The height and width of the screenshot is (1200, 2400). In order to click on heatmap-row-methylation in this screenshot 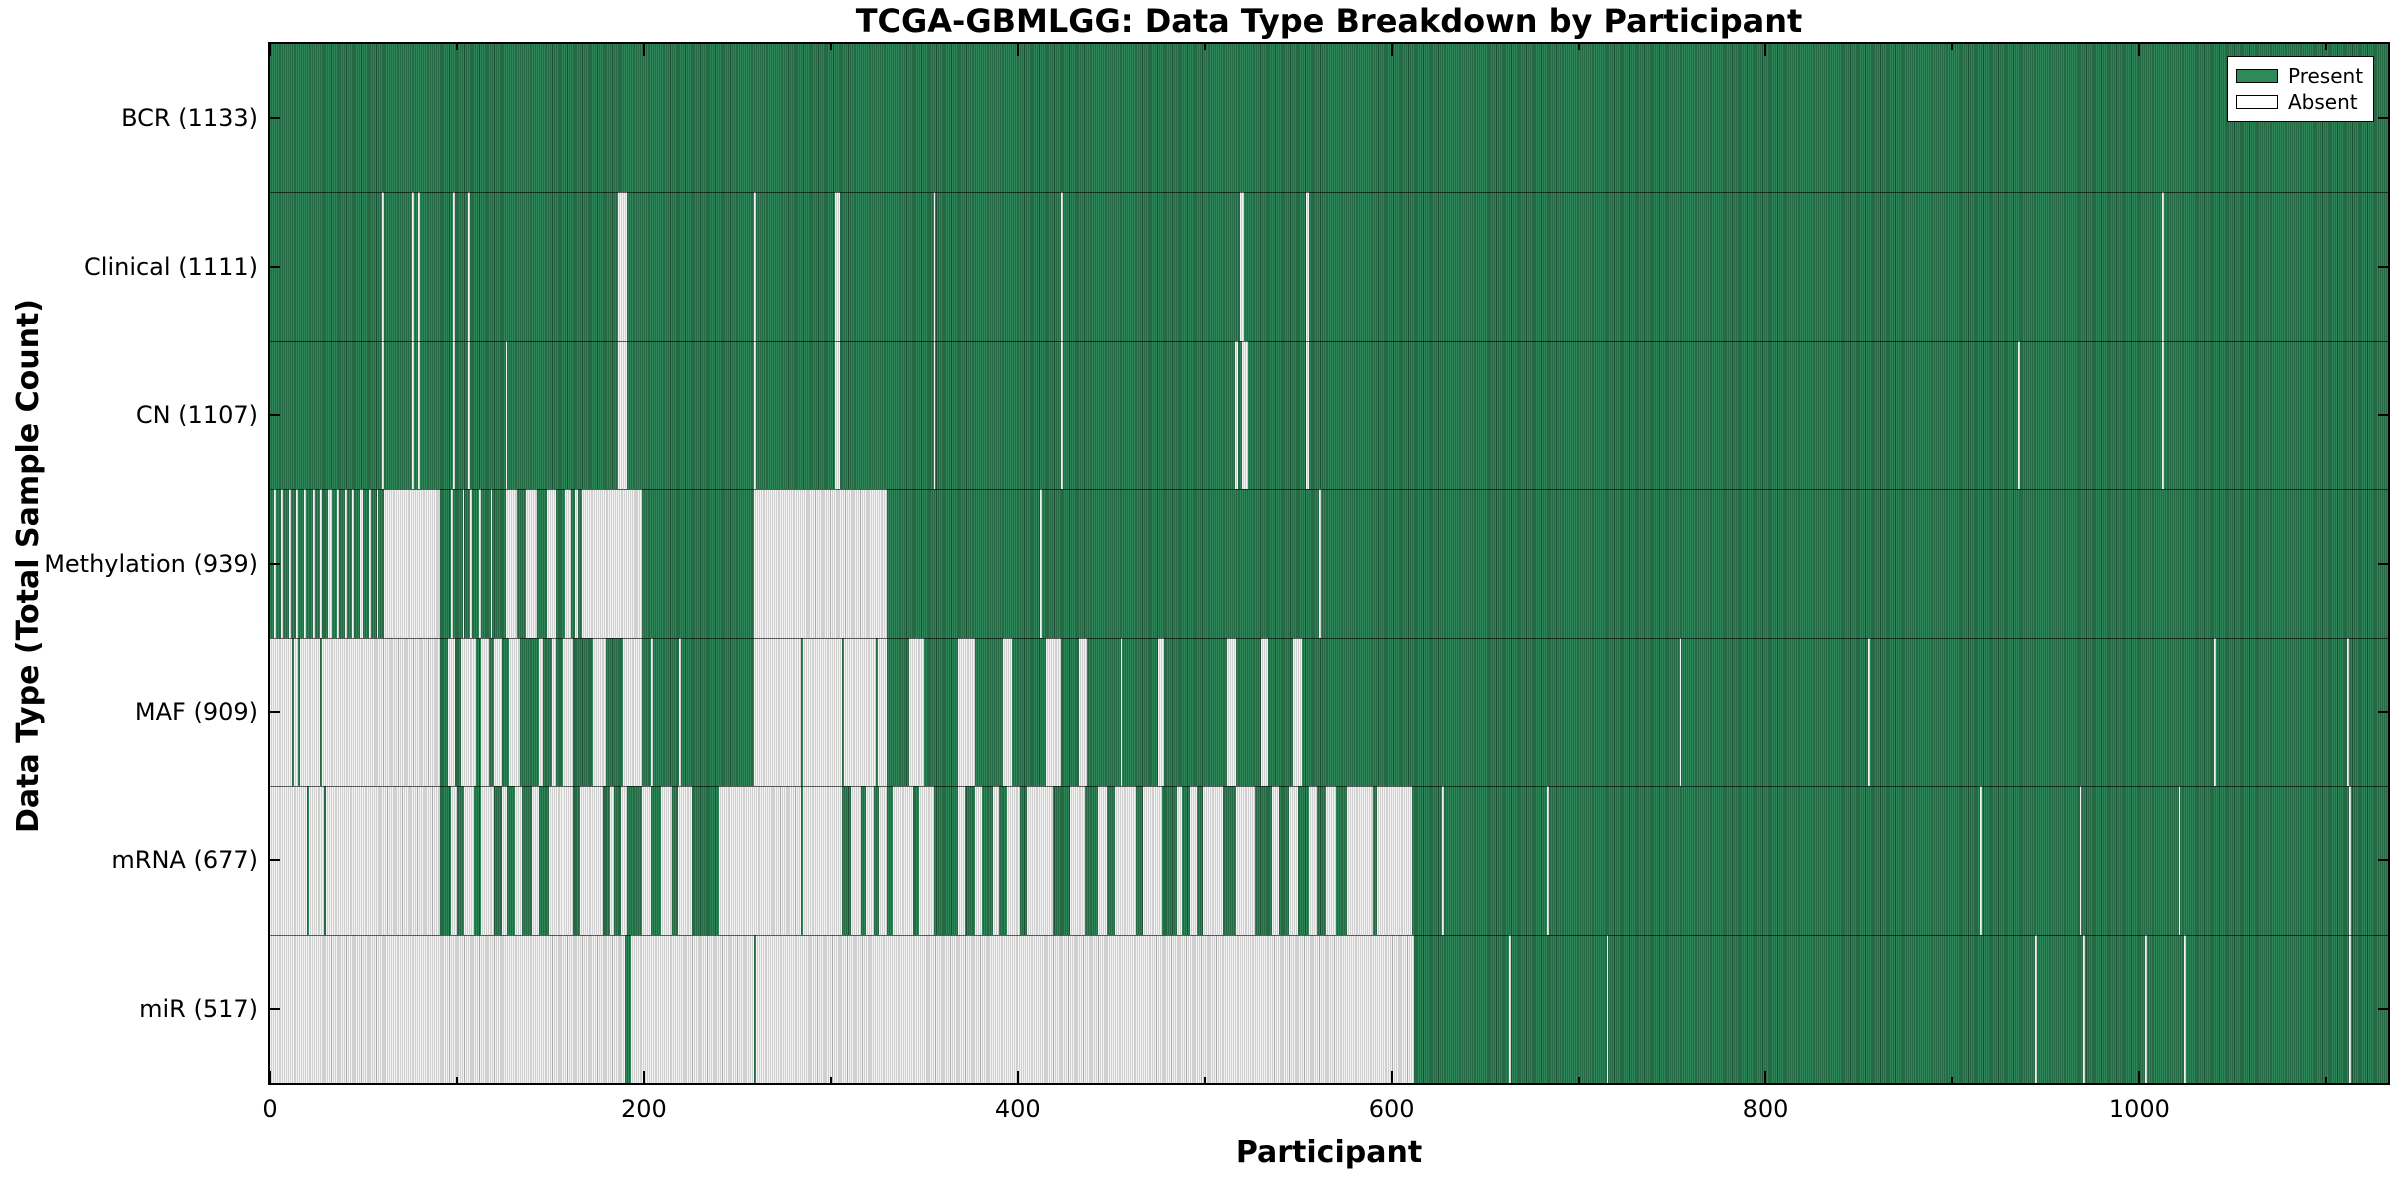, I will do `click(1329, 563)`.